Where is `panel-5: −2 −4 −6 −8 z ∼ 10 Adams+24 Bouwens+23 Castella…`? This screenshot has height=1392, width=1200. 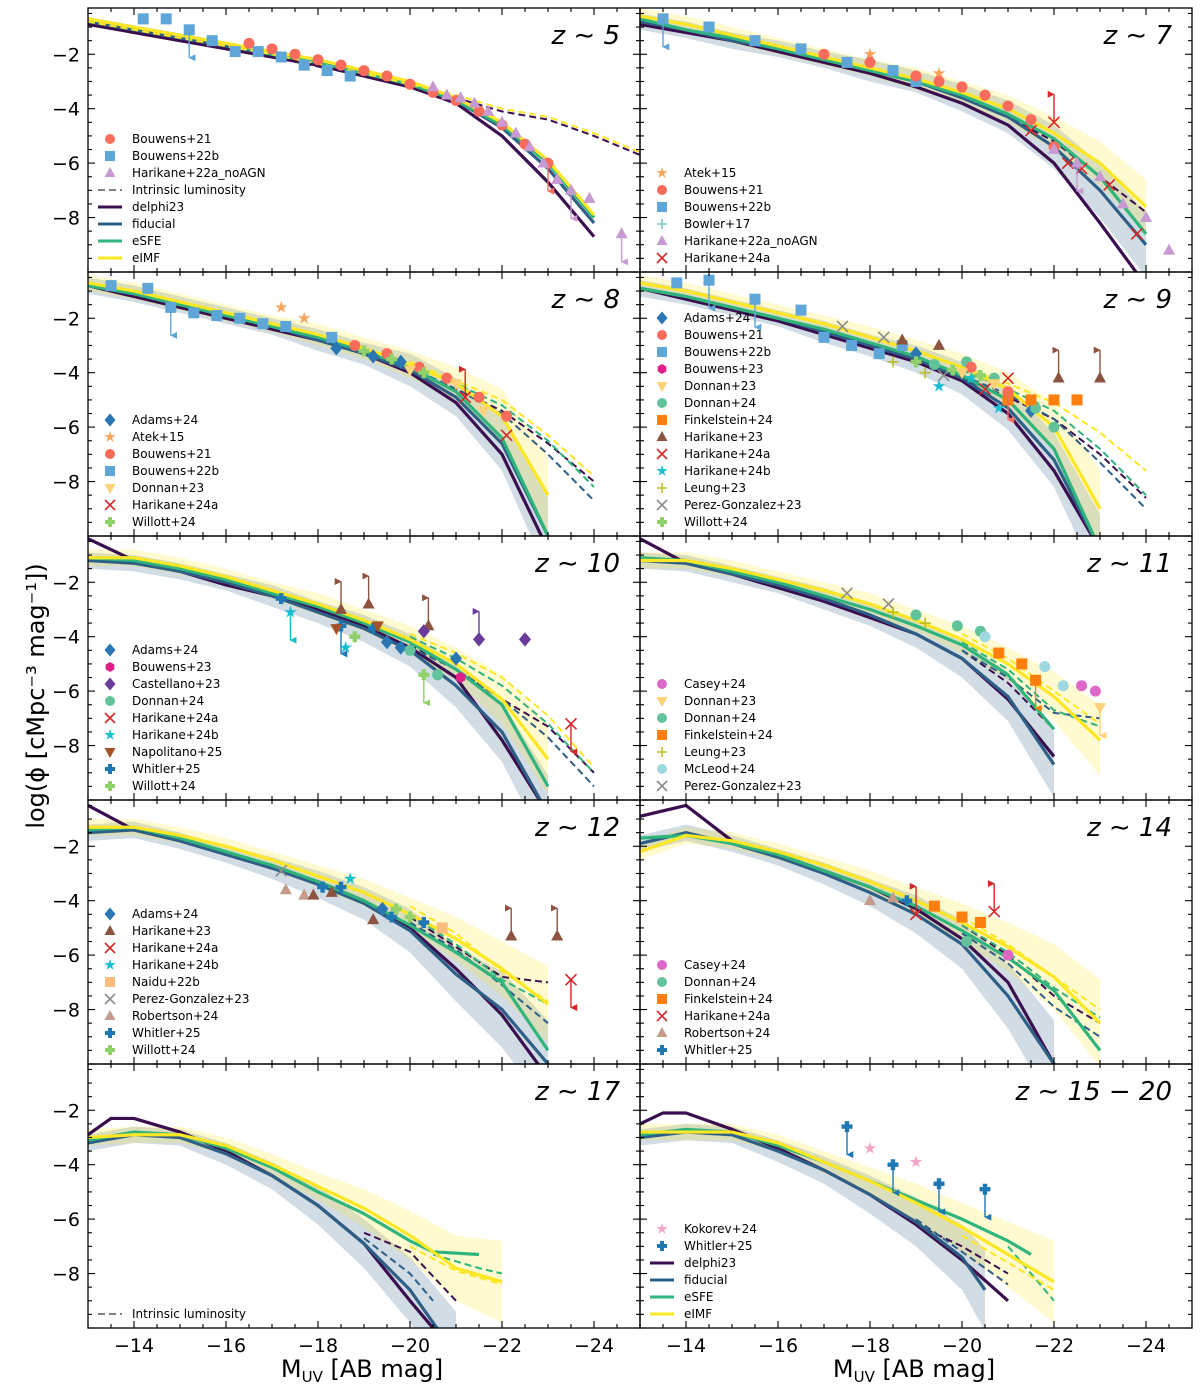
panel-5: −2 −4 −6 −8 z ∼ 10 Adams+24 Bouwens+23 Castella… is located at coordinates (346, 668).